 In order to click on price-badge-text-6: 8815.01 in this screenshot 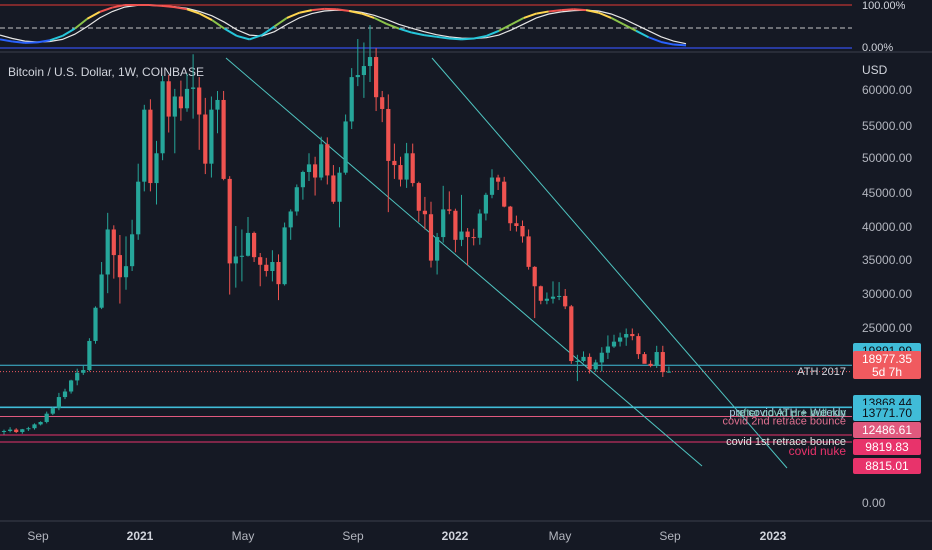, I will do `click(887, 466)`.